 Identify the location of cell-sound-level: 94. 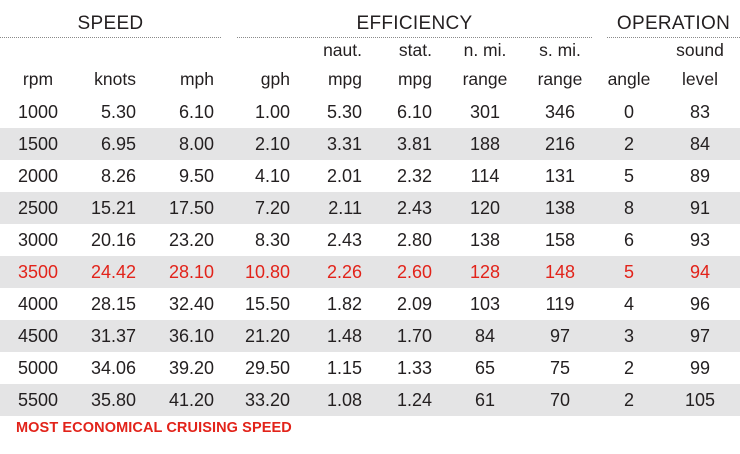
(700, 272).